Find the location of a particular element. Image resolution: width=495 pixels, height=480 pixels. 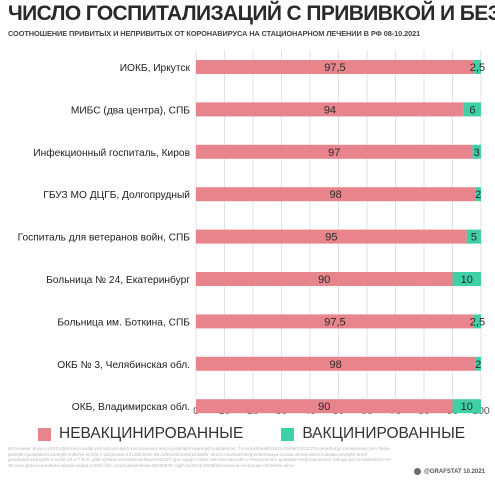

data-label-vaccinated: 3 is located at coordinates (477, 153).